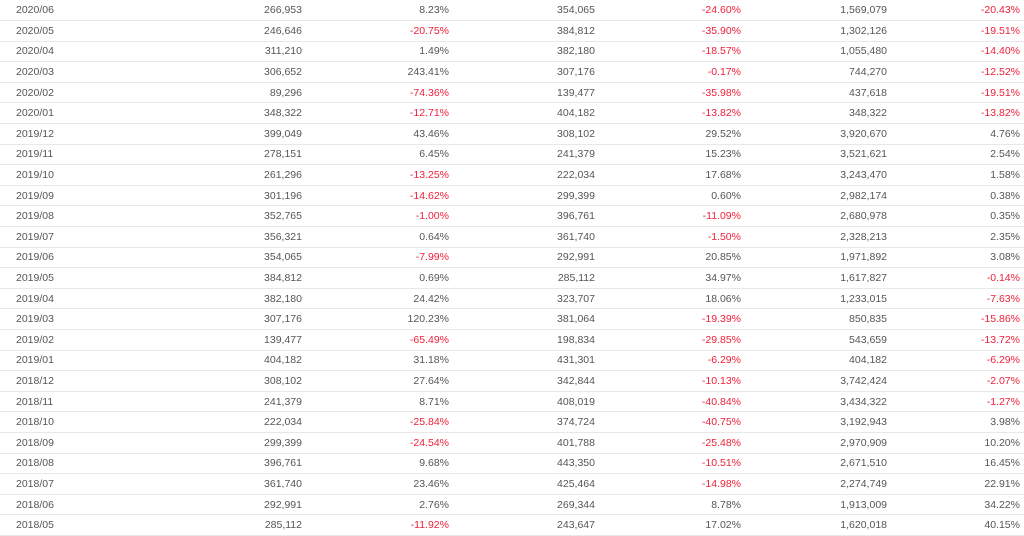 This screenshot has width=1024, height=536. Describe the element at coordinates (955, 381) in the screenshot. I see `cumulative-change-pct-cell: -2.07%` at that location.